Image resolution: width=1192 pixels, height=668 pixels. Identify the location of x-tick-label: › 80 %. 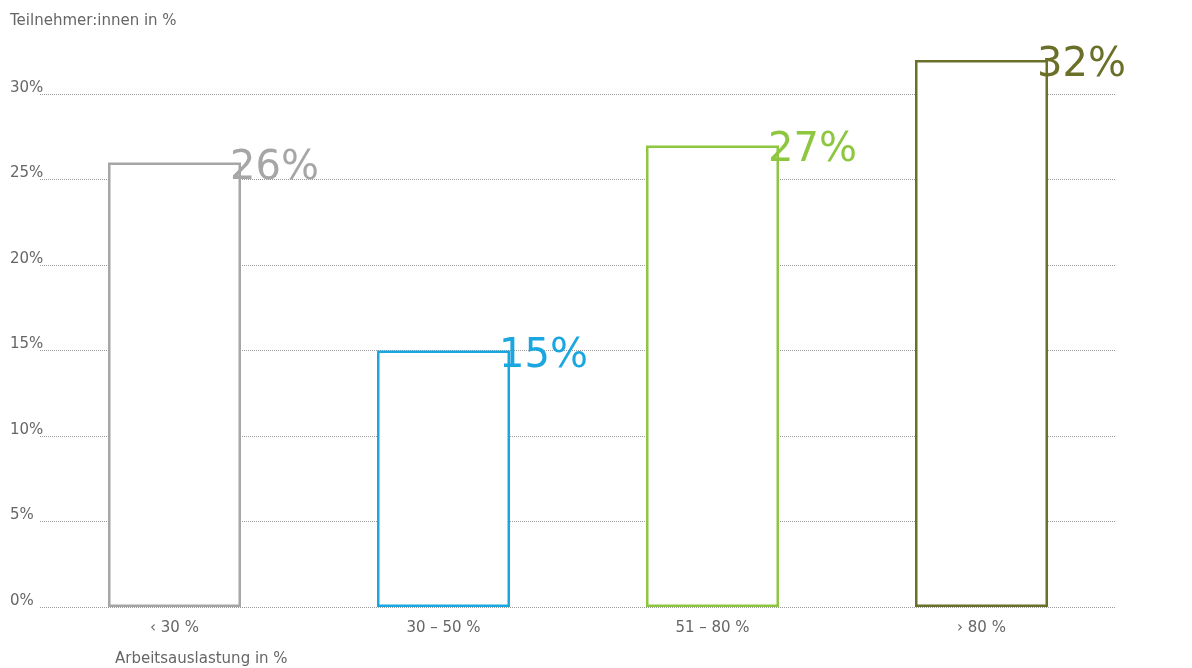
(981, 626).